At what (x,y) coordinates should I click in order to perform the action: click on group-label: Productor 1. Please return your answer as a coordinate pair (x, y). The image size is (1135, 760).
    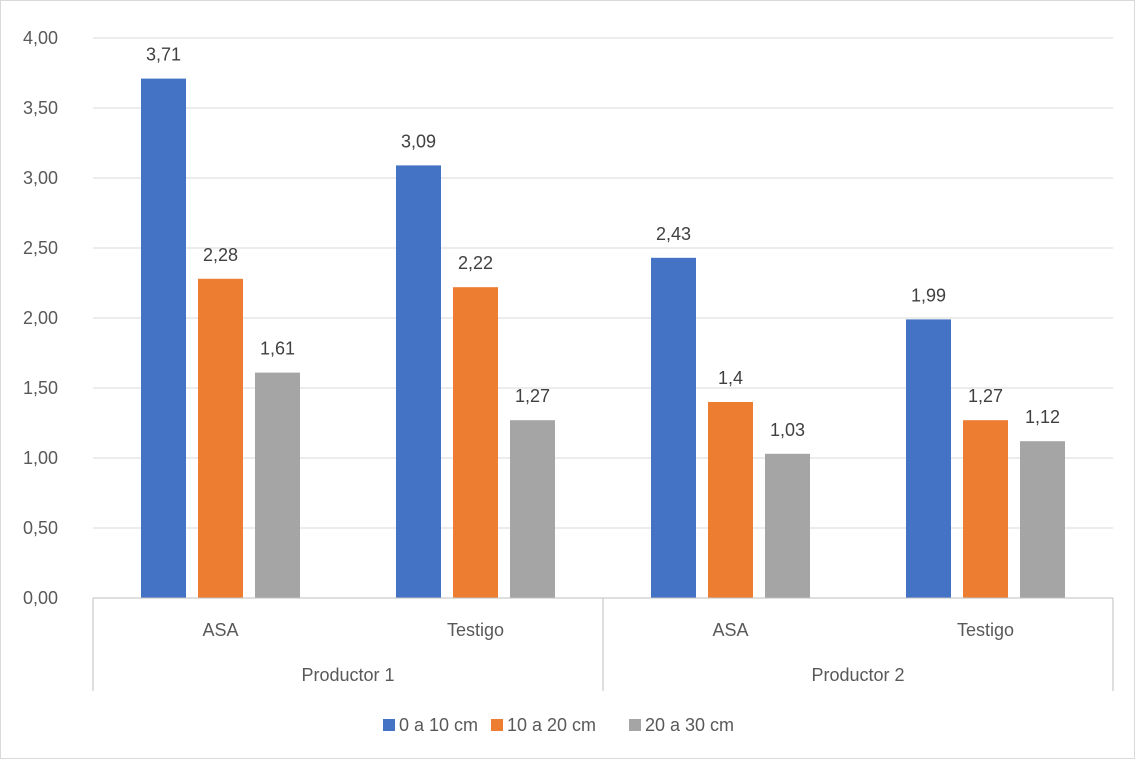
    Looking at the image, I should click on (347, 675).